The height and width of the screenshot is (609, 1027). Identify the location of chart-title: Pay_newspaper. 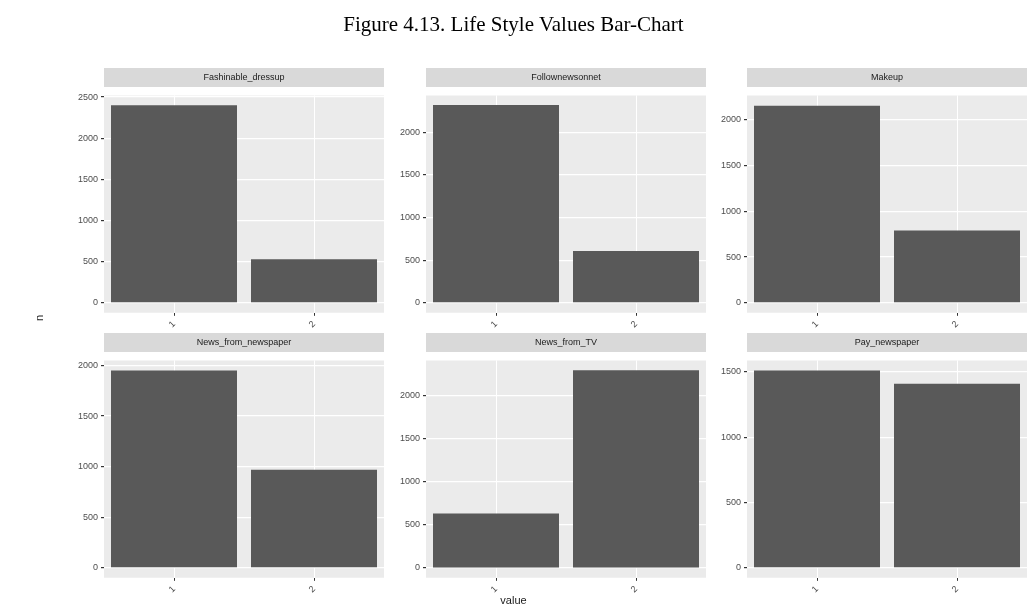
(887, 342).